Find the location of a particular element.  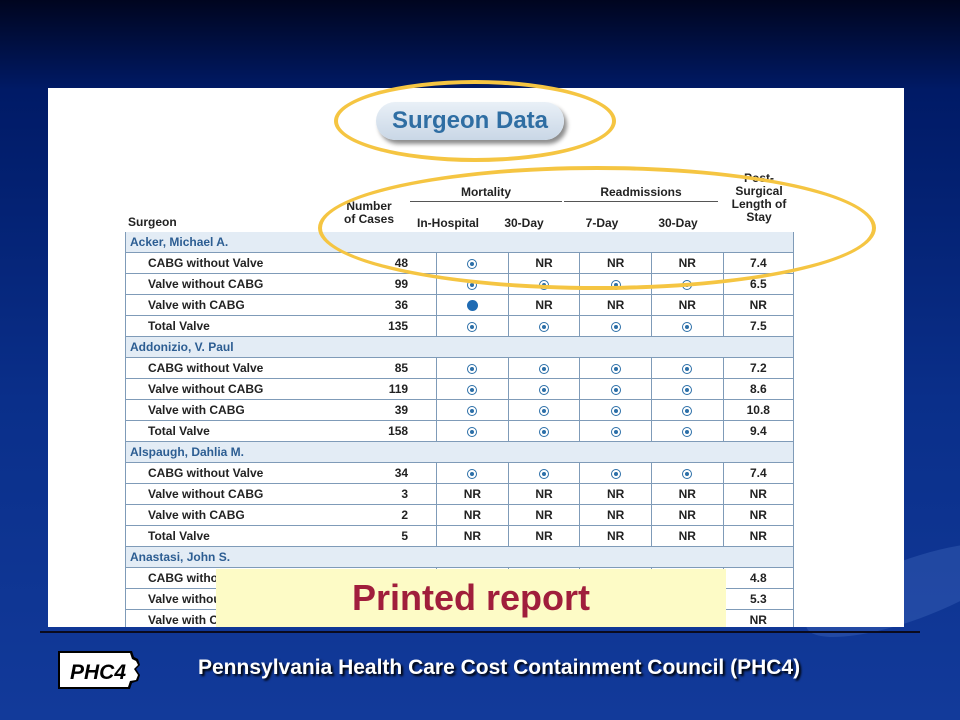

cases-cell: 2 is located at coordinates (384, 515).